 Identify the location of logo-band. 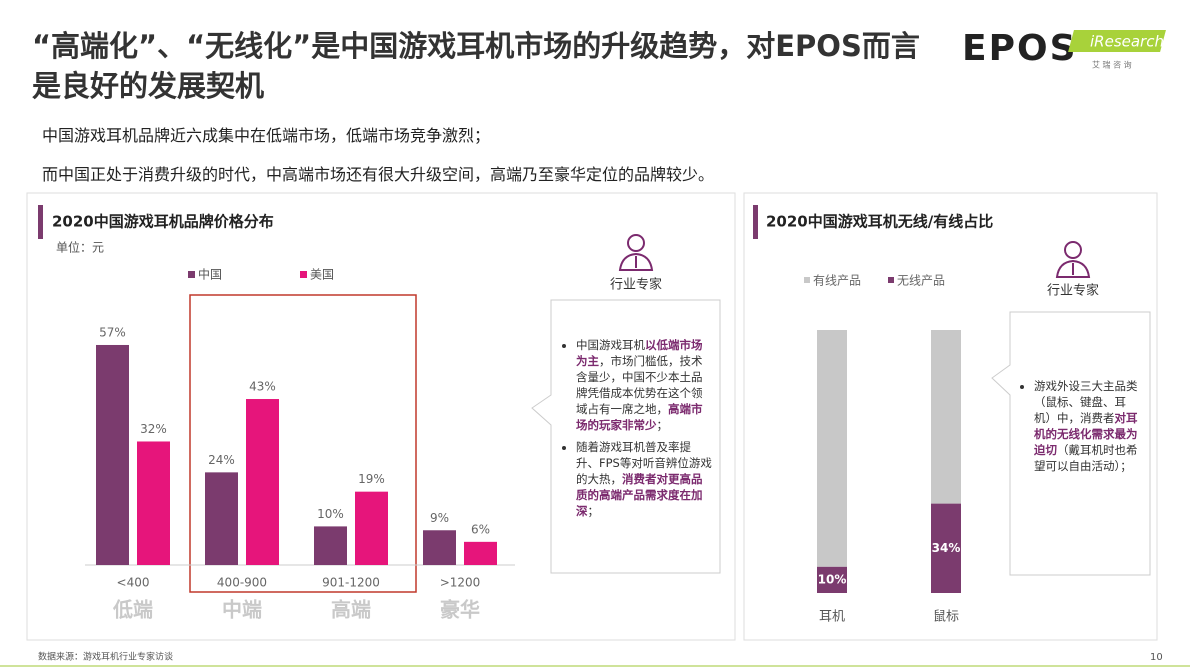
(1117, 41).